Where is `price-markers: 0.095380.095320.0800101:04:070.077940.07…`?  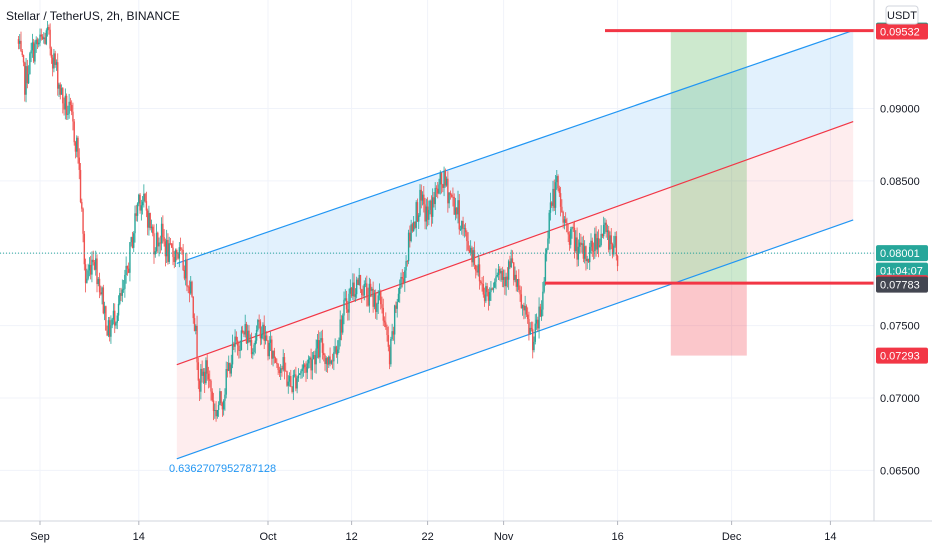 price-markers: 0.095380.095320.0800101:04:070.077940.07… is located at coordinates (902, 193).